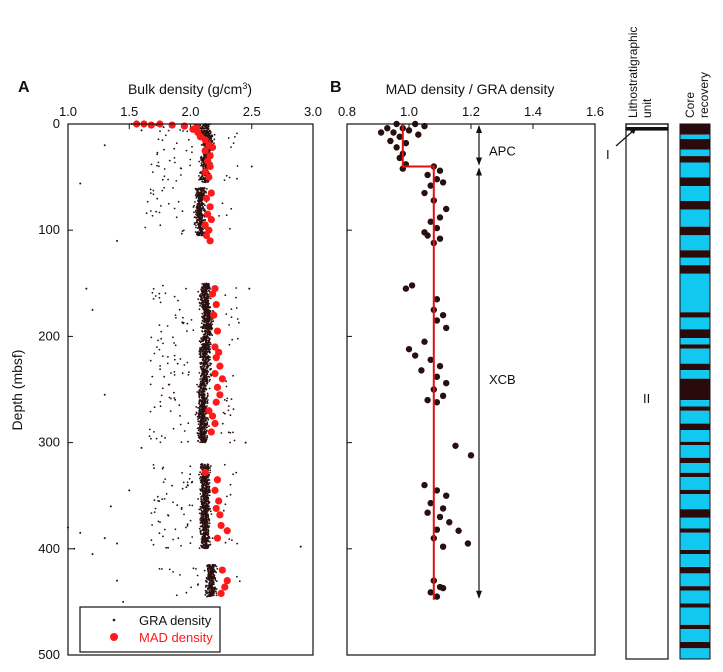  What do you see at coordinates (347, 111) in the screenshot?
I see `b-x-tick-label: 0.8` at bounding box center [347, 111].